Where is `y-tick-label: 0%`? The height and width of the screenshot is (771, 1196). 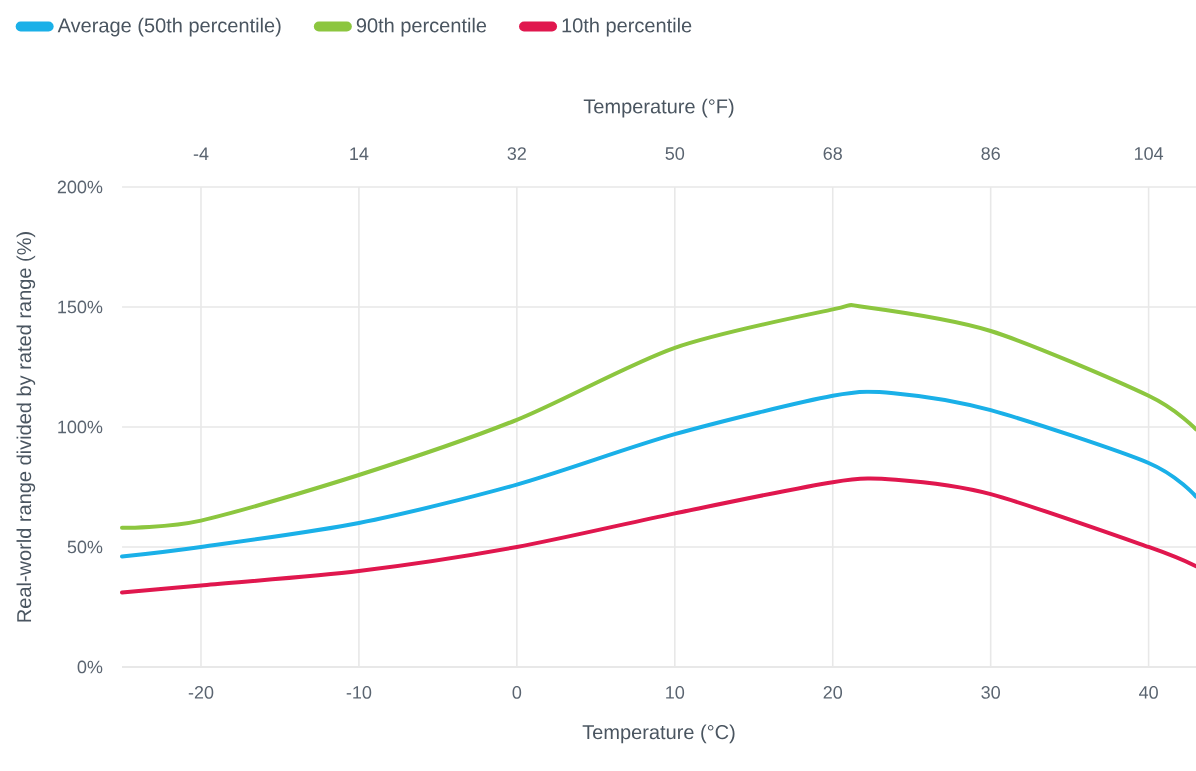 y-tick-label: 0% is located at coordinates (90, 667).